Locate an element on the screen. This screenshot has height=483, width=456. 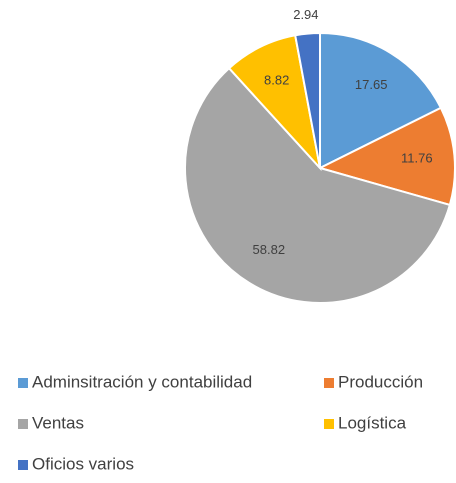
legend-label: Oficios varios is located at coordinates (83, 463).